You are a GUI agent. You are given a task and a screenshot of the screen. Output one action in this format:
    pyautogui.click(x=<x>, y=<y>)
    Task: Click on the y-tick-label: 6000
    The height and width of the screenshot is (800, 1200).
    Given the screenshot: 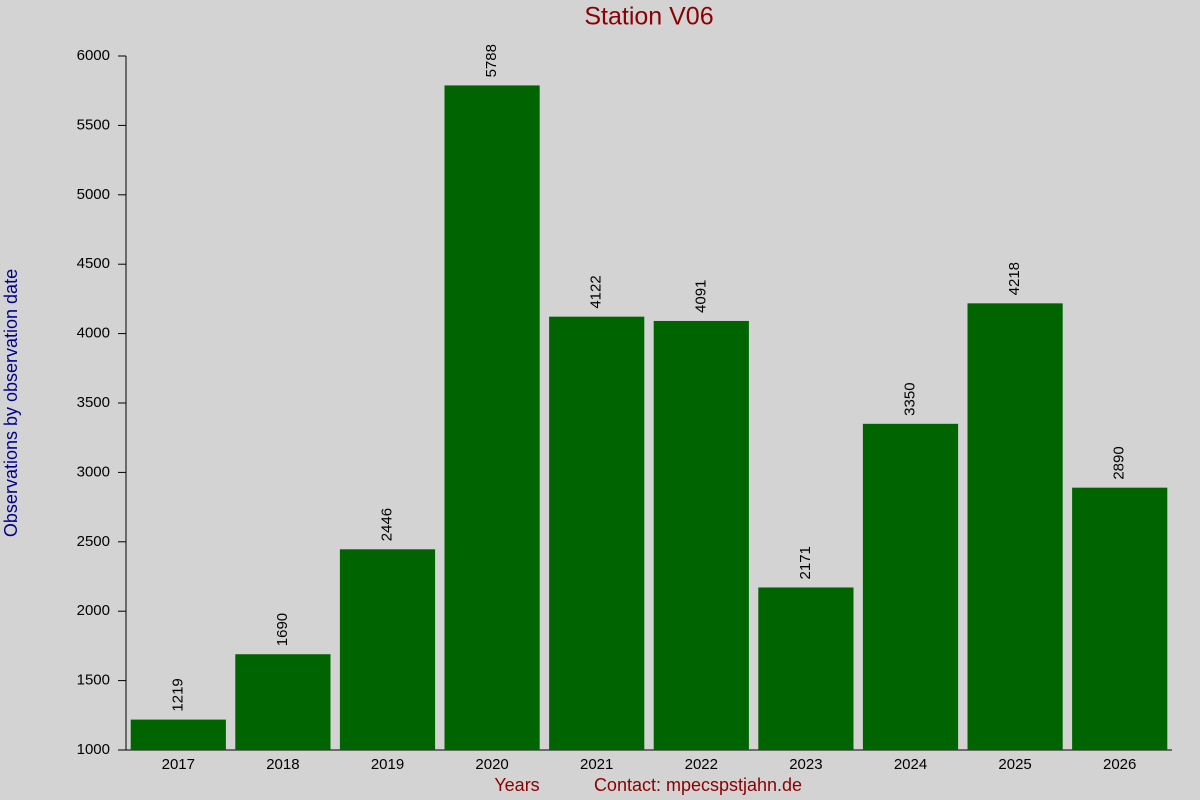 What is the action you would take?
    pyautogui.click(x=93, y=55)
    